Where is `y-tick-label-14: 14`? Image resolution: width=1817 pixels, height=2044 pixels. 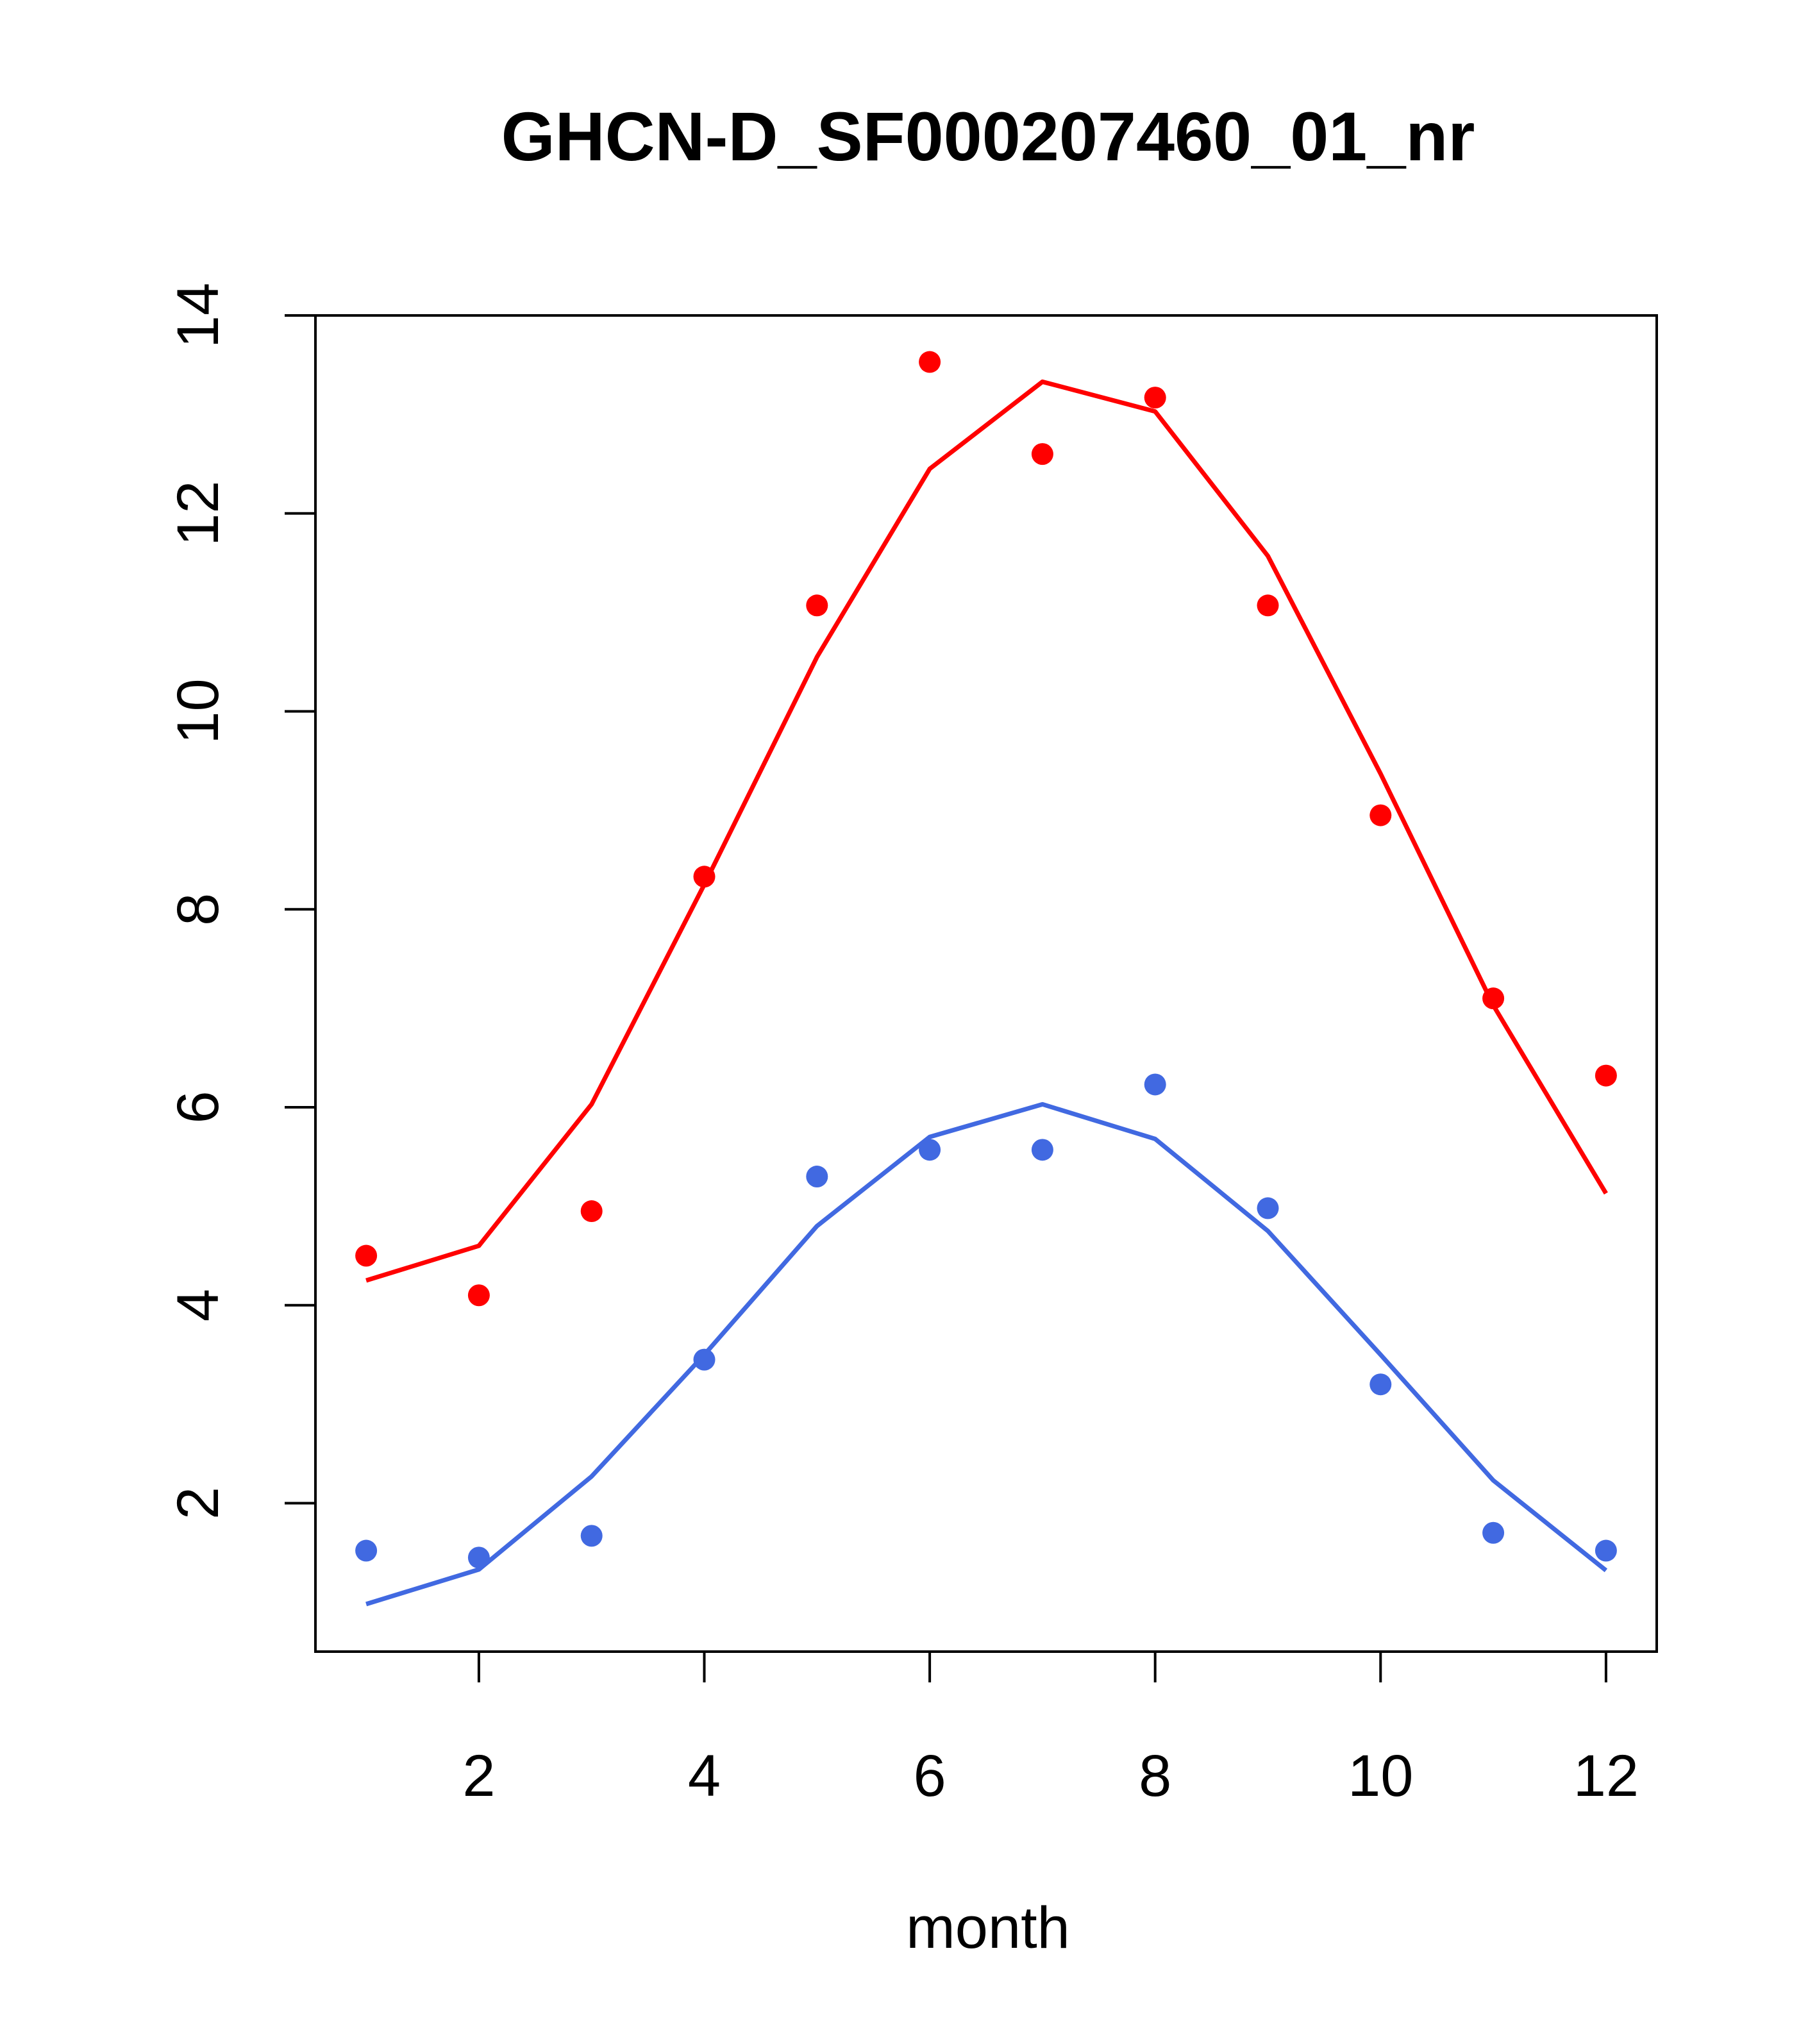 y-tick-label-14: 14 is located at coordinates (198, 315).